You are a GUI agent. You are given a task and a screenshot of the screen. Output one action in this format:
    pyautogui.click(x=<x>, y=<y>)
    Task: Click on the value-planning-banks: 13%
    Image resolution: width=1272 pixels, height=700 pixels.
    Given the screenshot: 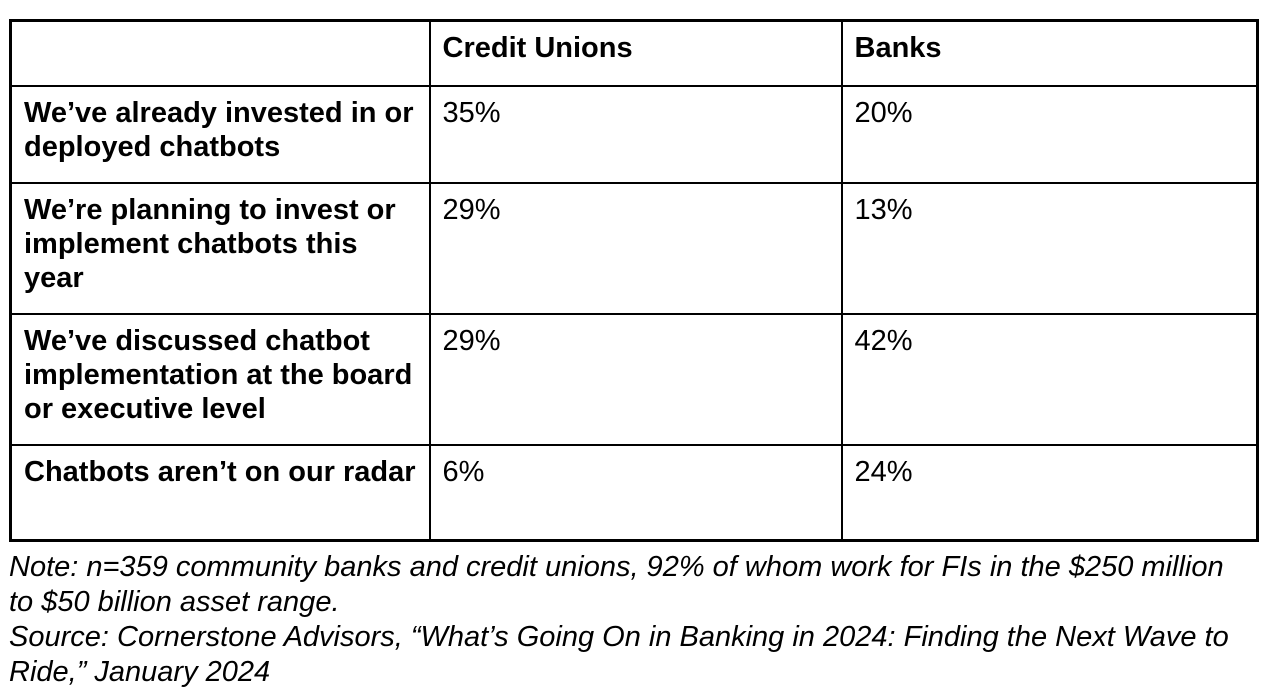 What is the action you would take?
    pyautogui.click(x=1049, y=248)
    